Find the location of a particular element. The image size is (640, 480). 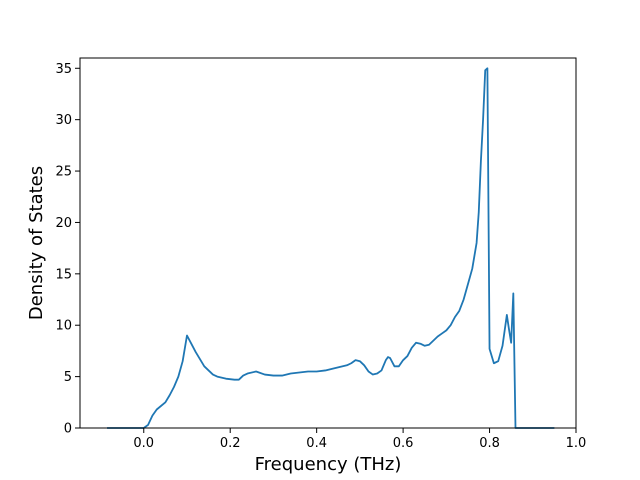

x-tick-label: 0.6 is located at coordinates (403, 443).